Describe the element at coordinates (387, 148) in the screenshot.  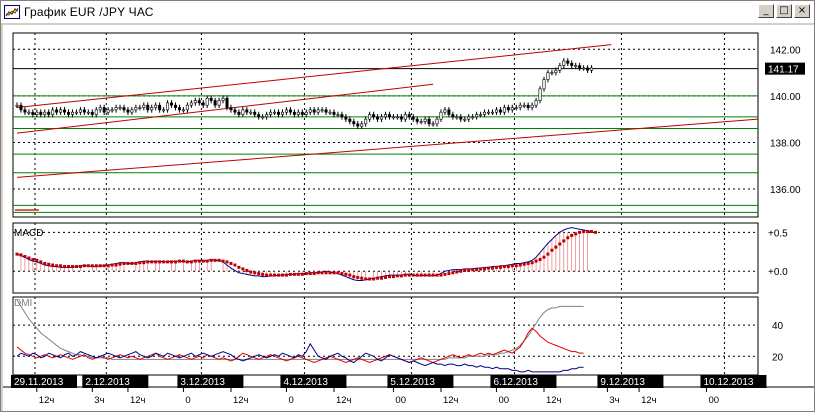
I see `channel-line` at that location.